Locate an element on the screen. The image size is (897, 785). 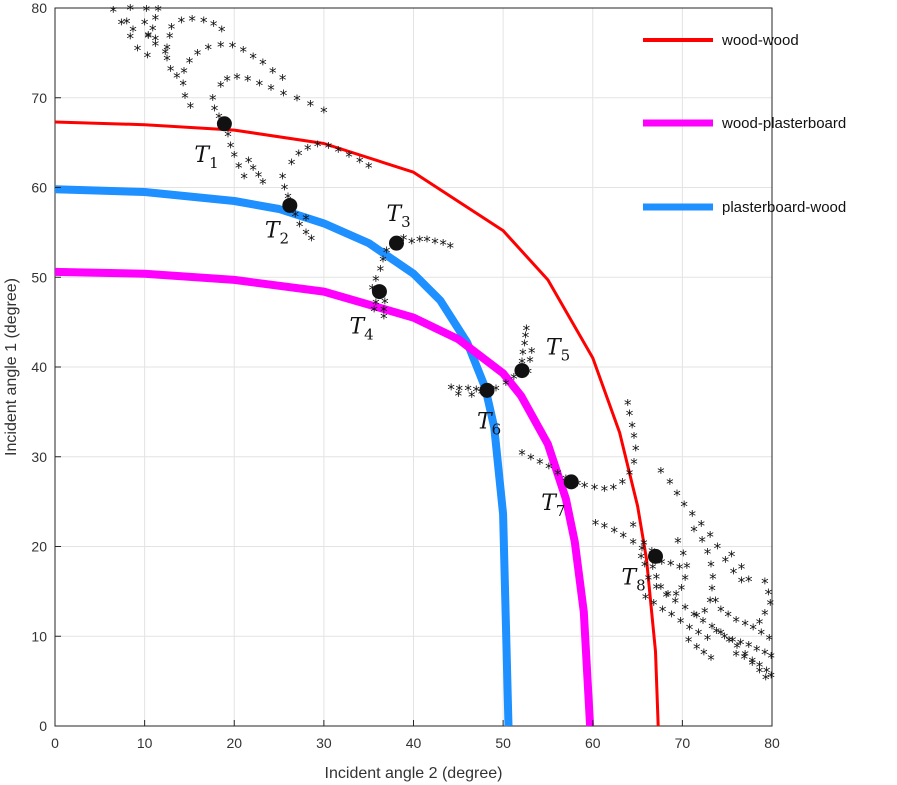
point-label: T3 is located at coordinates (398, 216).